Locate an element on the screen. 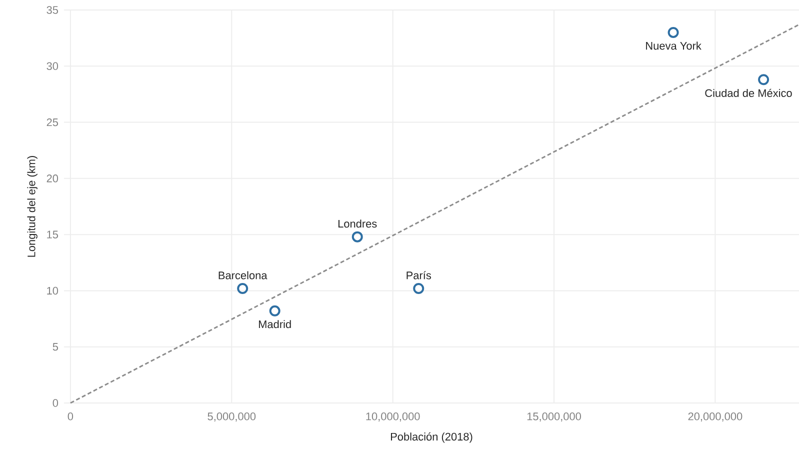  annotation: Madrid is located at coordinates (274, 324).